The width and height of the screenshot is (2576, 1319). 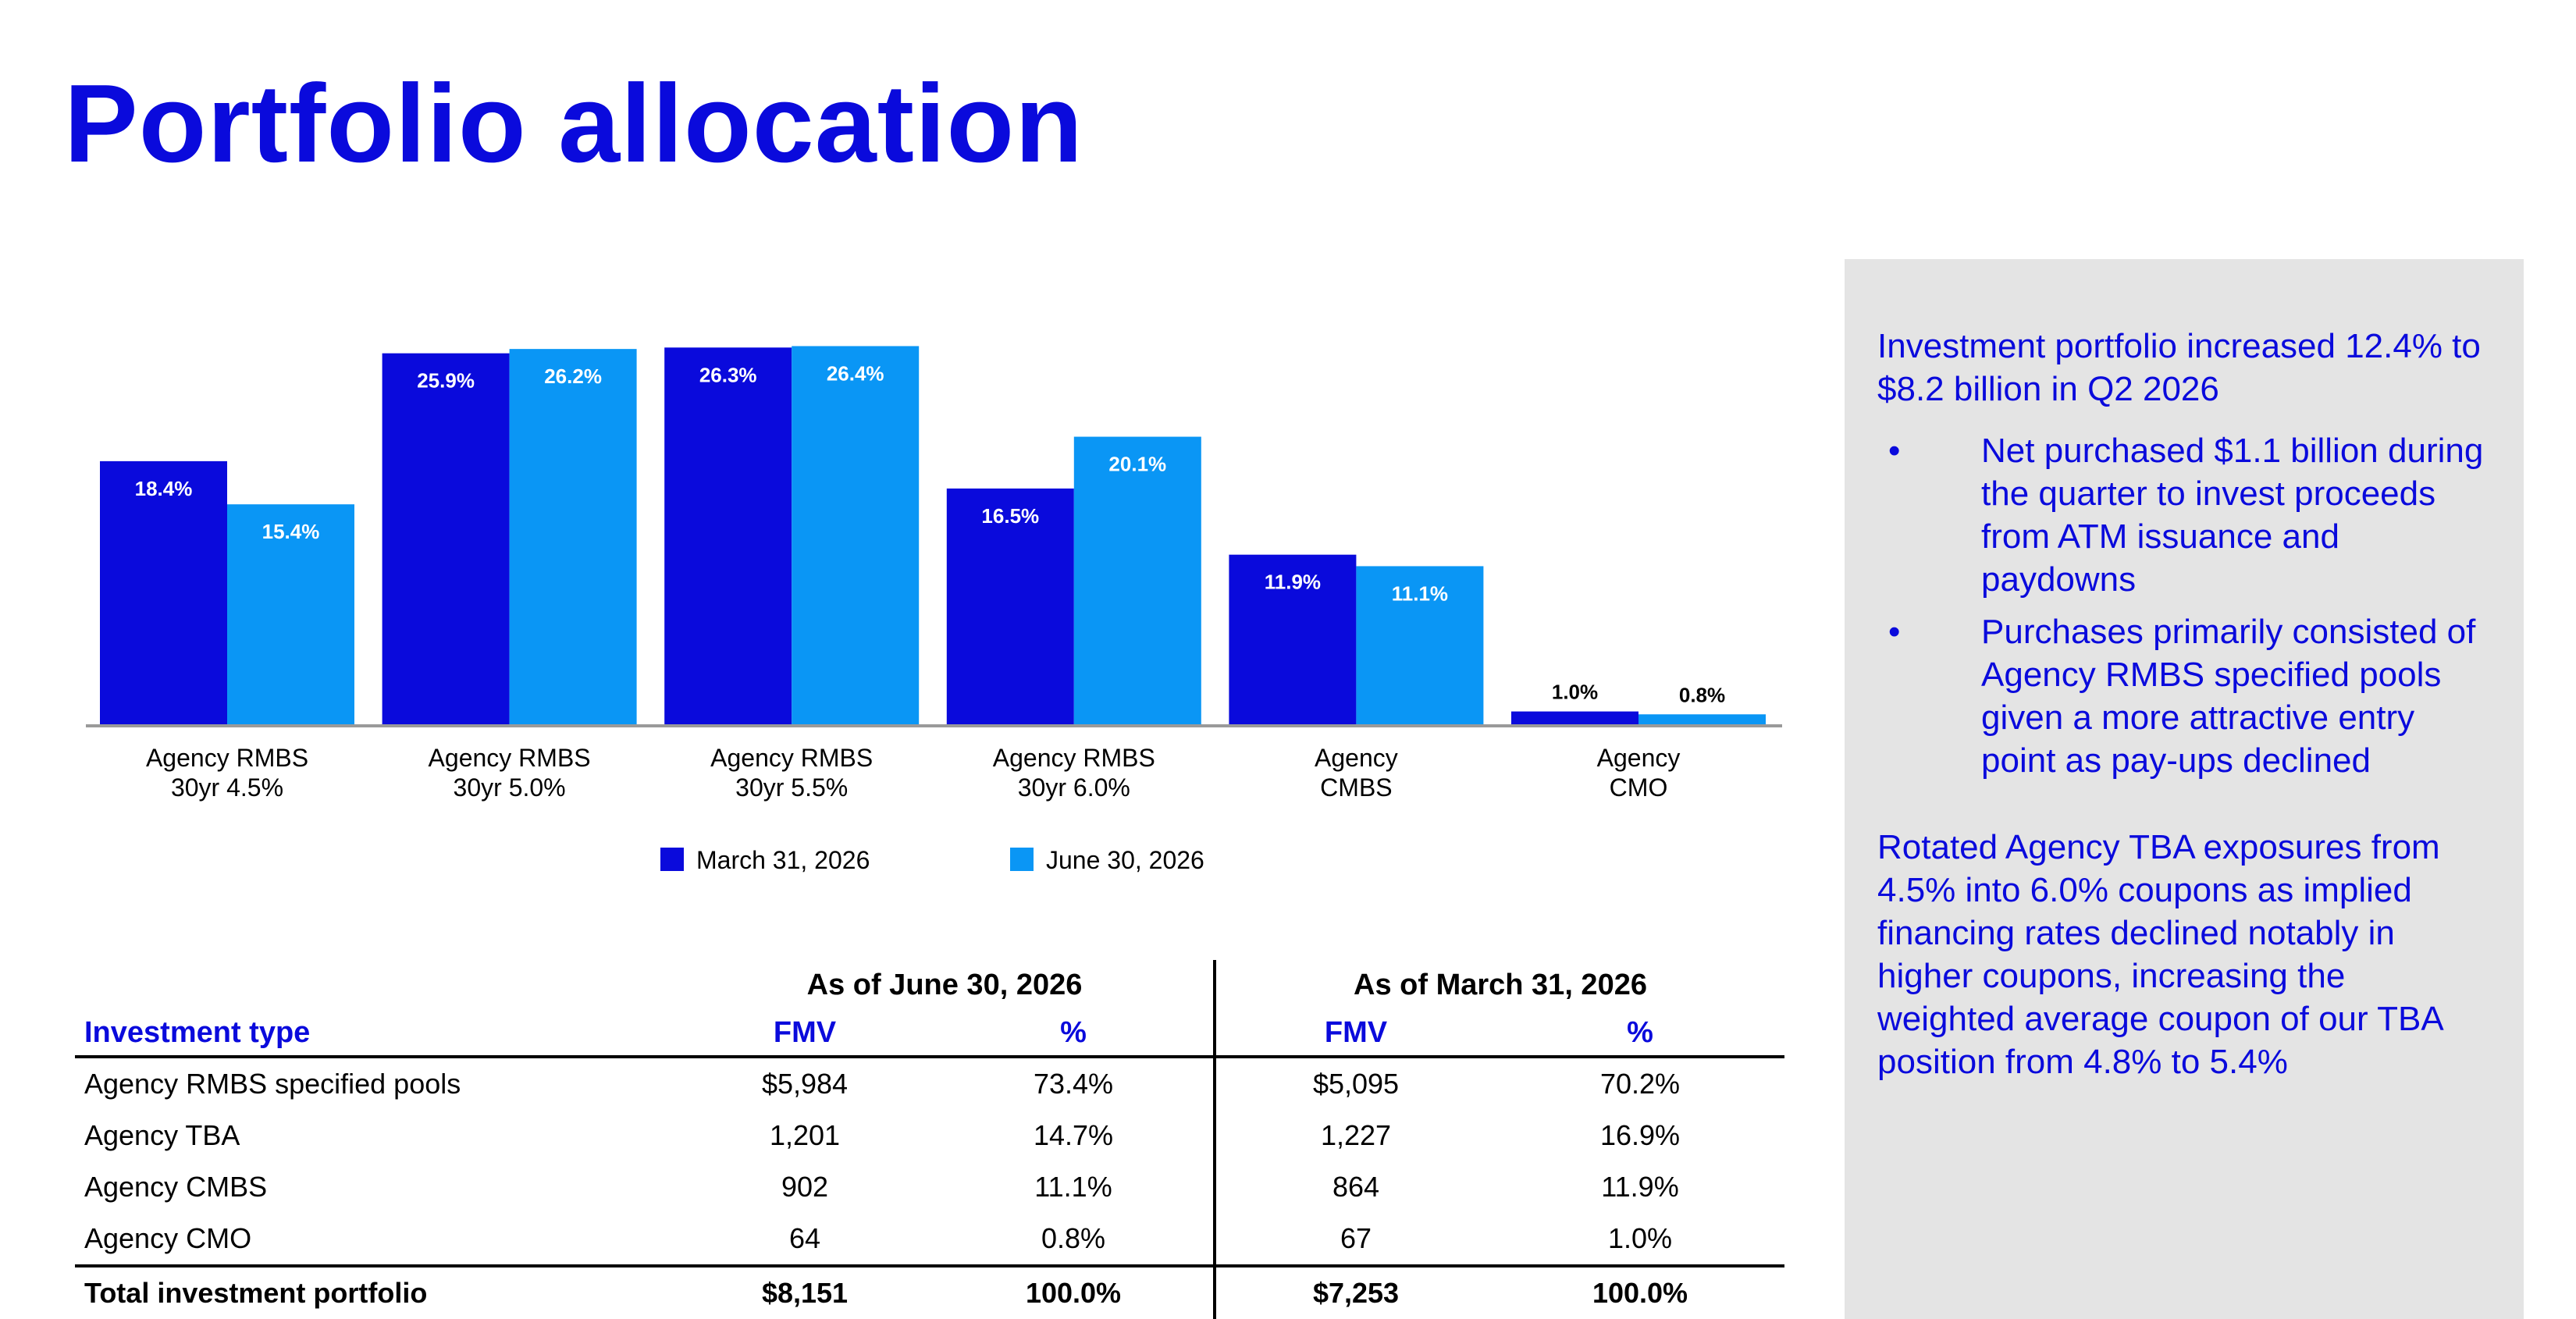 What do you see at coordinates (1575, 692) in the screenshot?
I see `bar-data-label: 1.0%` at bounding box center [1575, 692].